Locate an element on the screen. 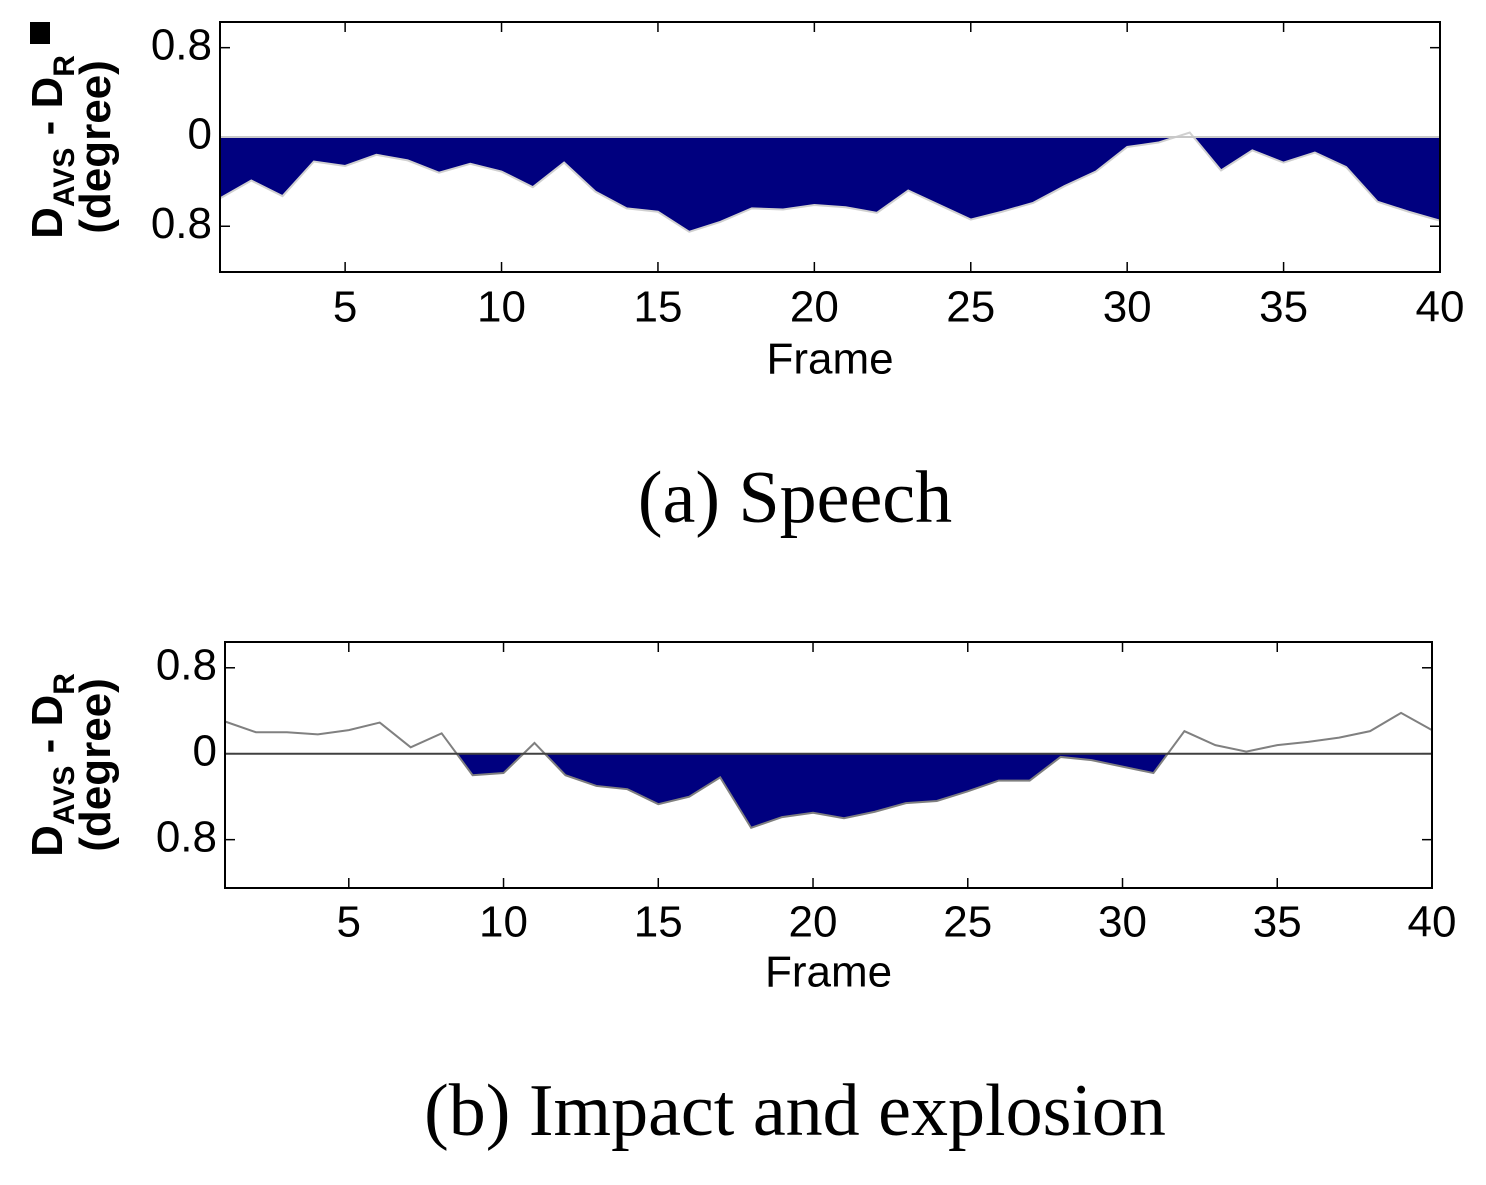 Image resolution: width=1486 pixels, height=1185 pixels. caption: (b) Impact and explosion is located at coordinates (795, 1111).